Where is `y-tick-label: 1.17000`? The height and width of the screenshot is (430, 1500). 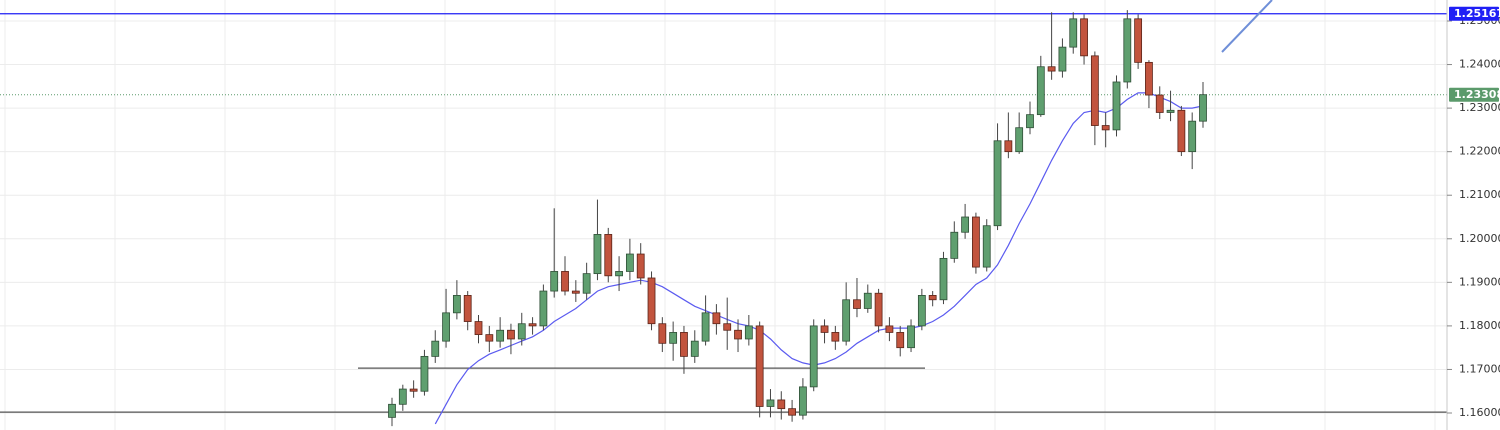 y-tick-label: 1.17000 is located at coordinates (1479, 368).